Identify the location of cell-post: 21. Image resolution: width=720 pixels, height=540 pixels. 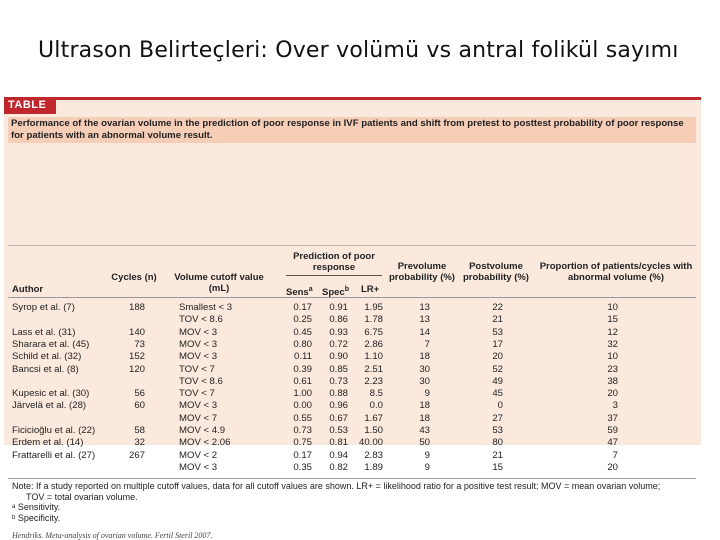
(497, 320).